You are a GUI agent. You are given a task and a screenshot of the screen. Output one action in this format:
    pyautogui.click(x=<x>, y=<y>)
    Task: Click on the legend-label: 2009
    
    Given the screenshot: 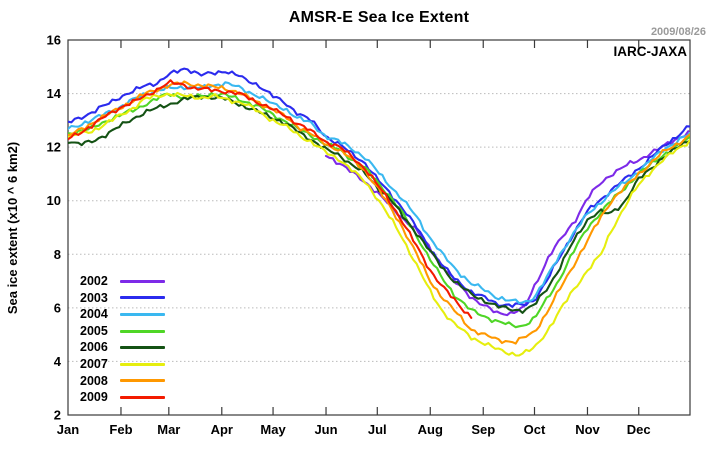 What is the action you would take?
    pyautogui.click(x=94, y=397)
    